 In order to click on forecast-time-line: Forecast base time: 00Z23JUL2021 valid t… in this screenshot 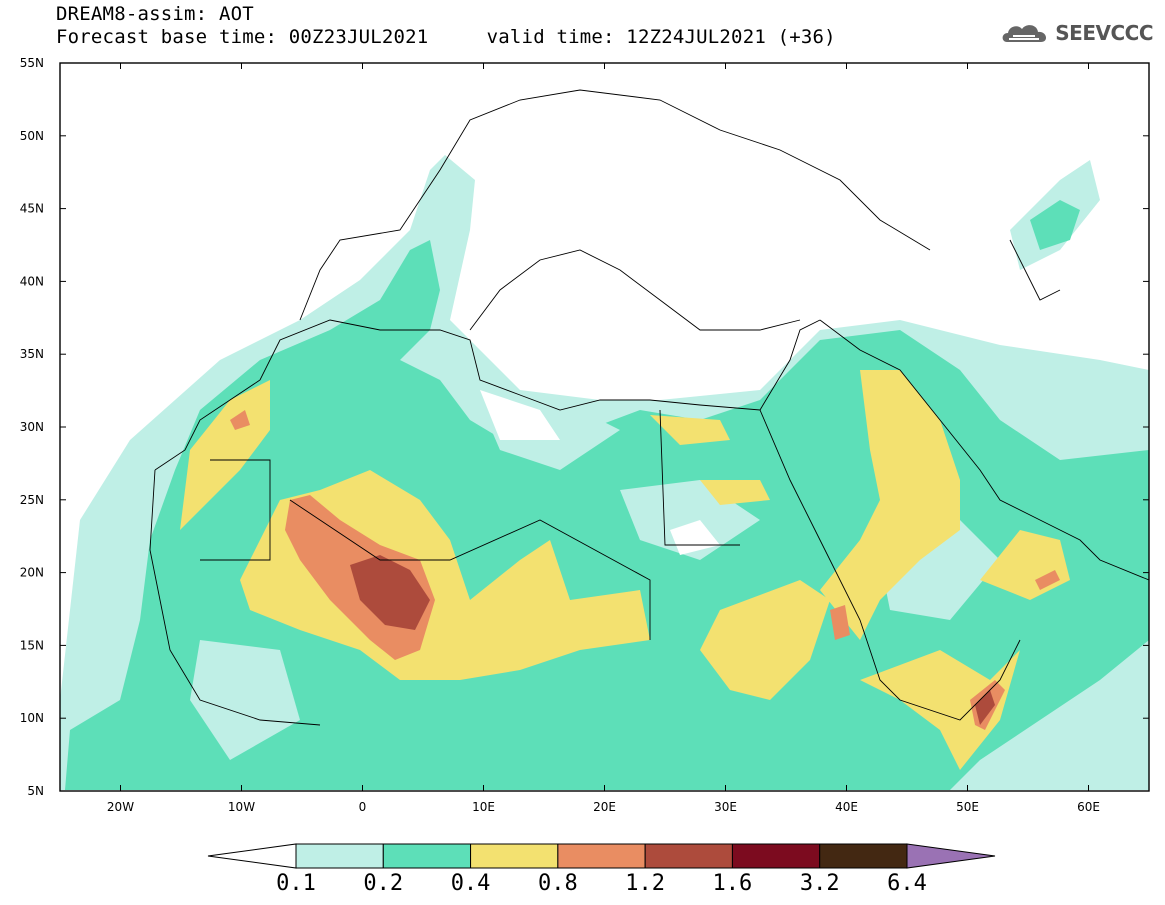, I will do `click(446, 37)`.